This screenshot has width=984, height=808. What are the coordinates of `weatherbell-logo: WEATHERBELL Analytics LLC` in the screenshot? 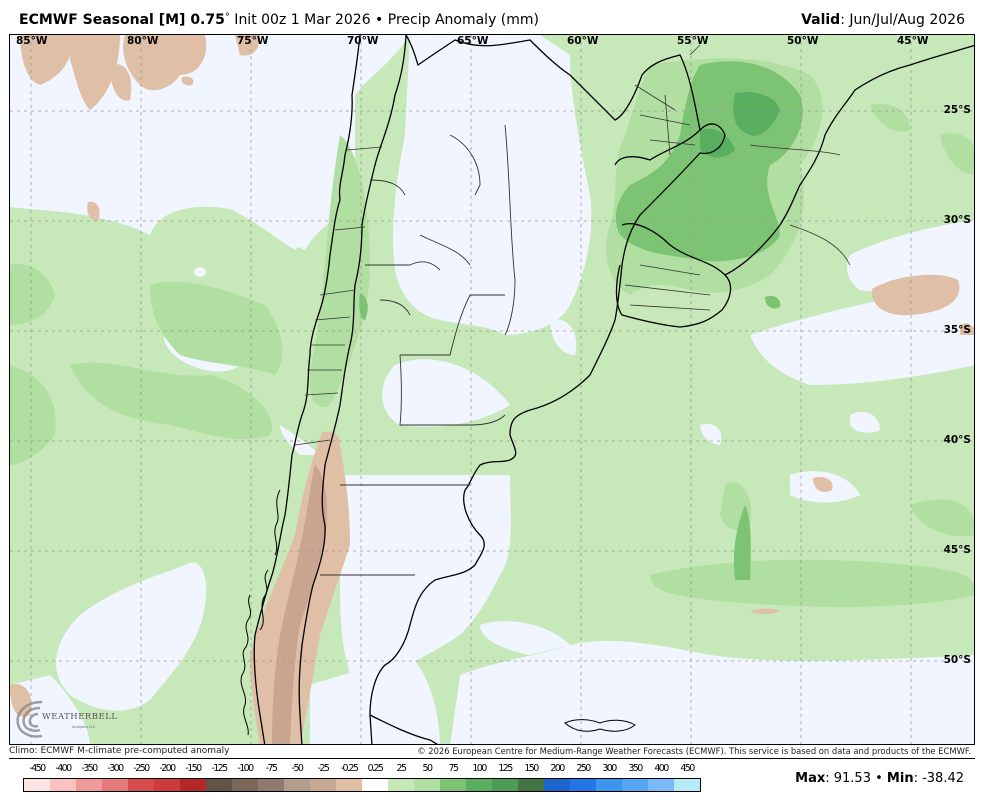 It's located at (67, 718).